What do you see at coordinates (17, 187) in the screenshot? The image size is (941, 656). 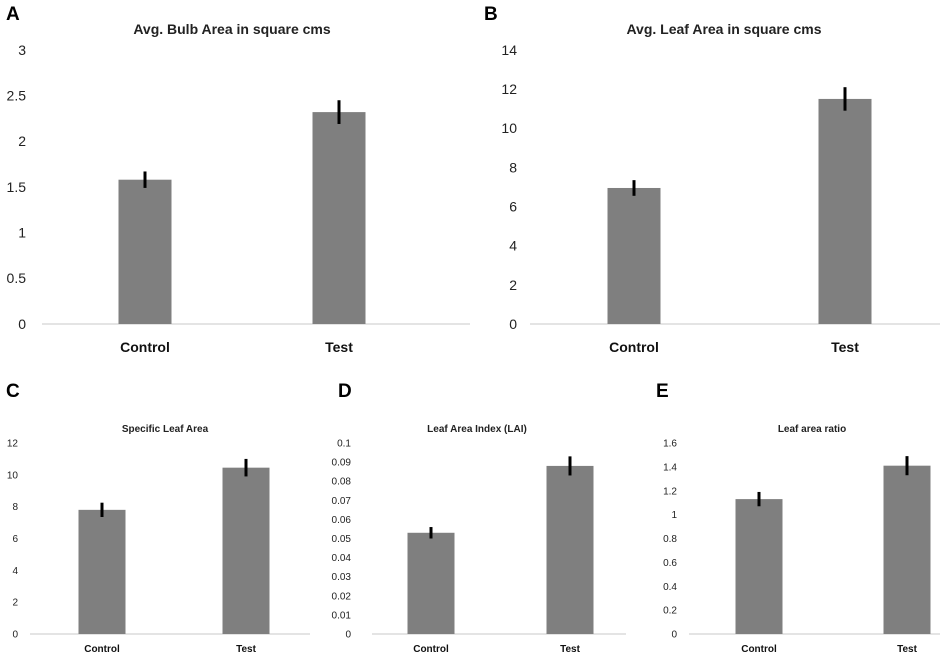 I see `panel-a-ytick-label: 1.5` at bounding box center [17, 187].